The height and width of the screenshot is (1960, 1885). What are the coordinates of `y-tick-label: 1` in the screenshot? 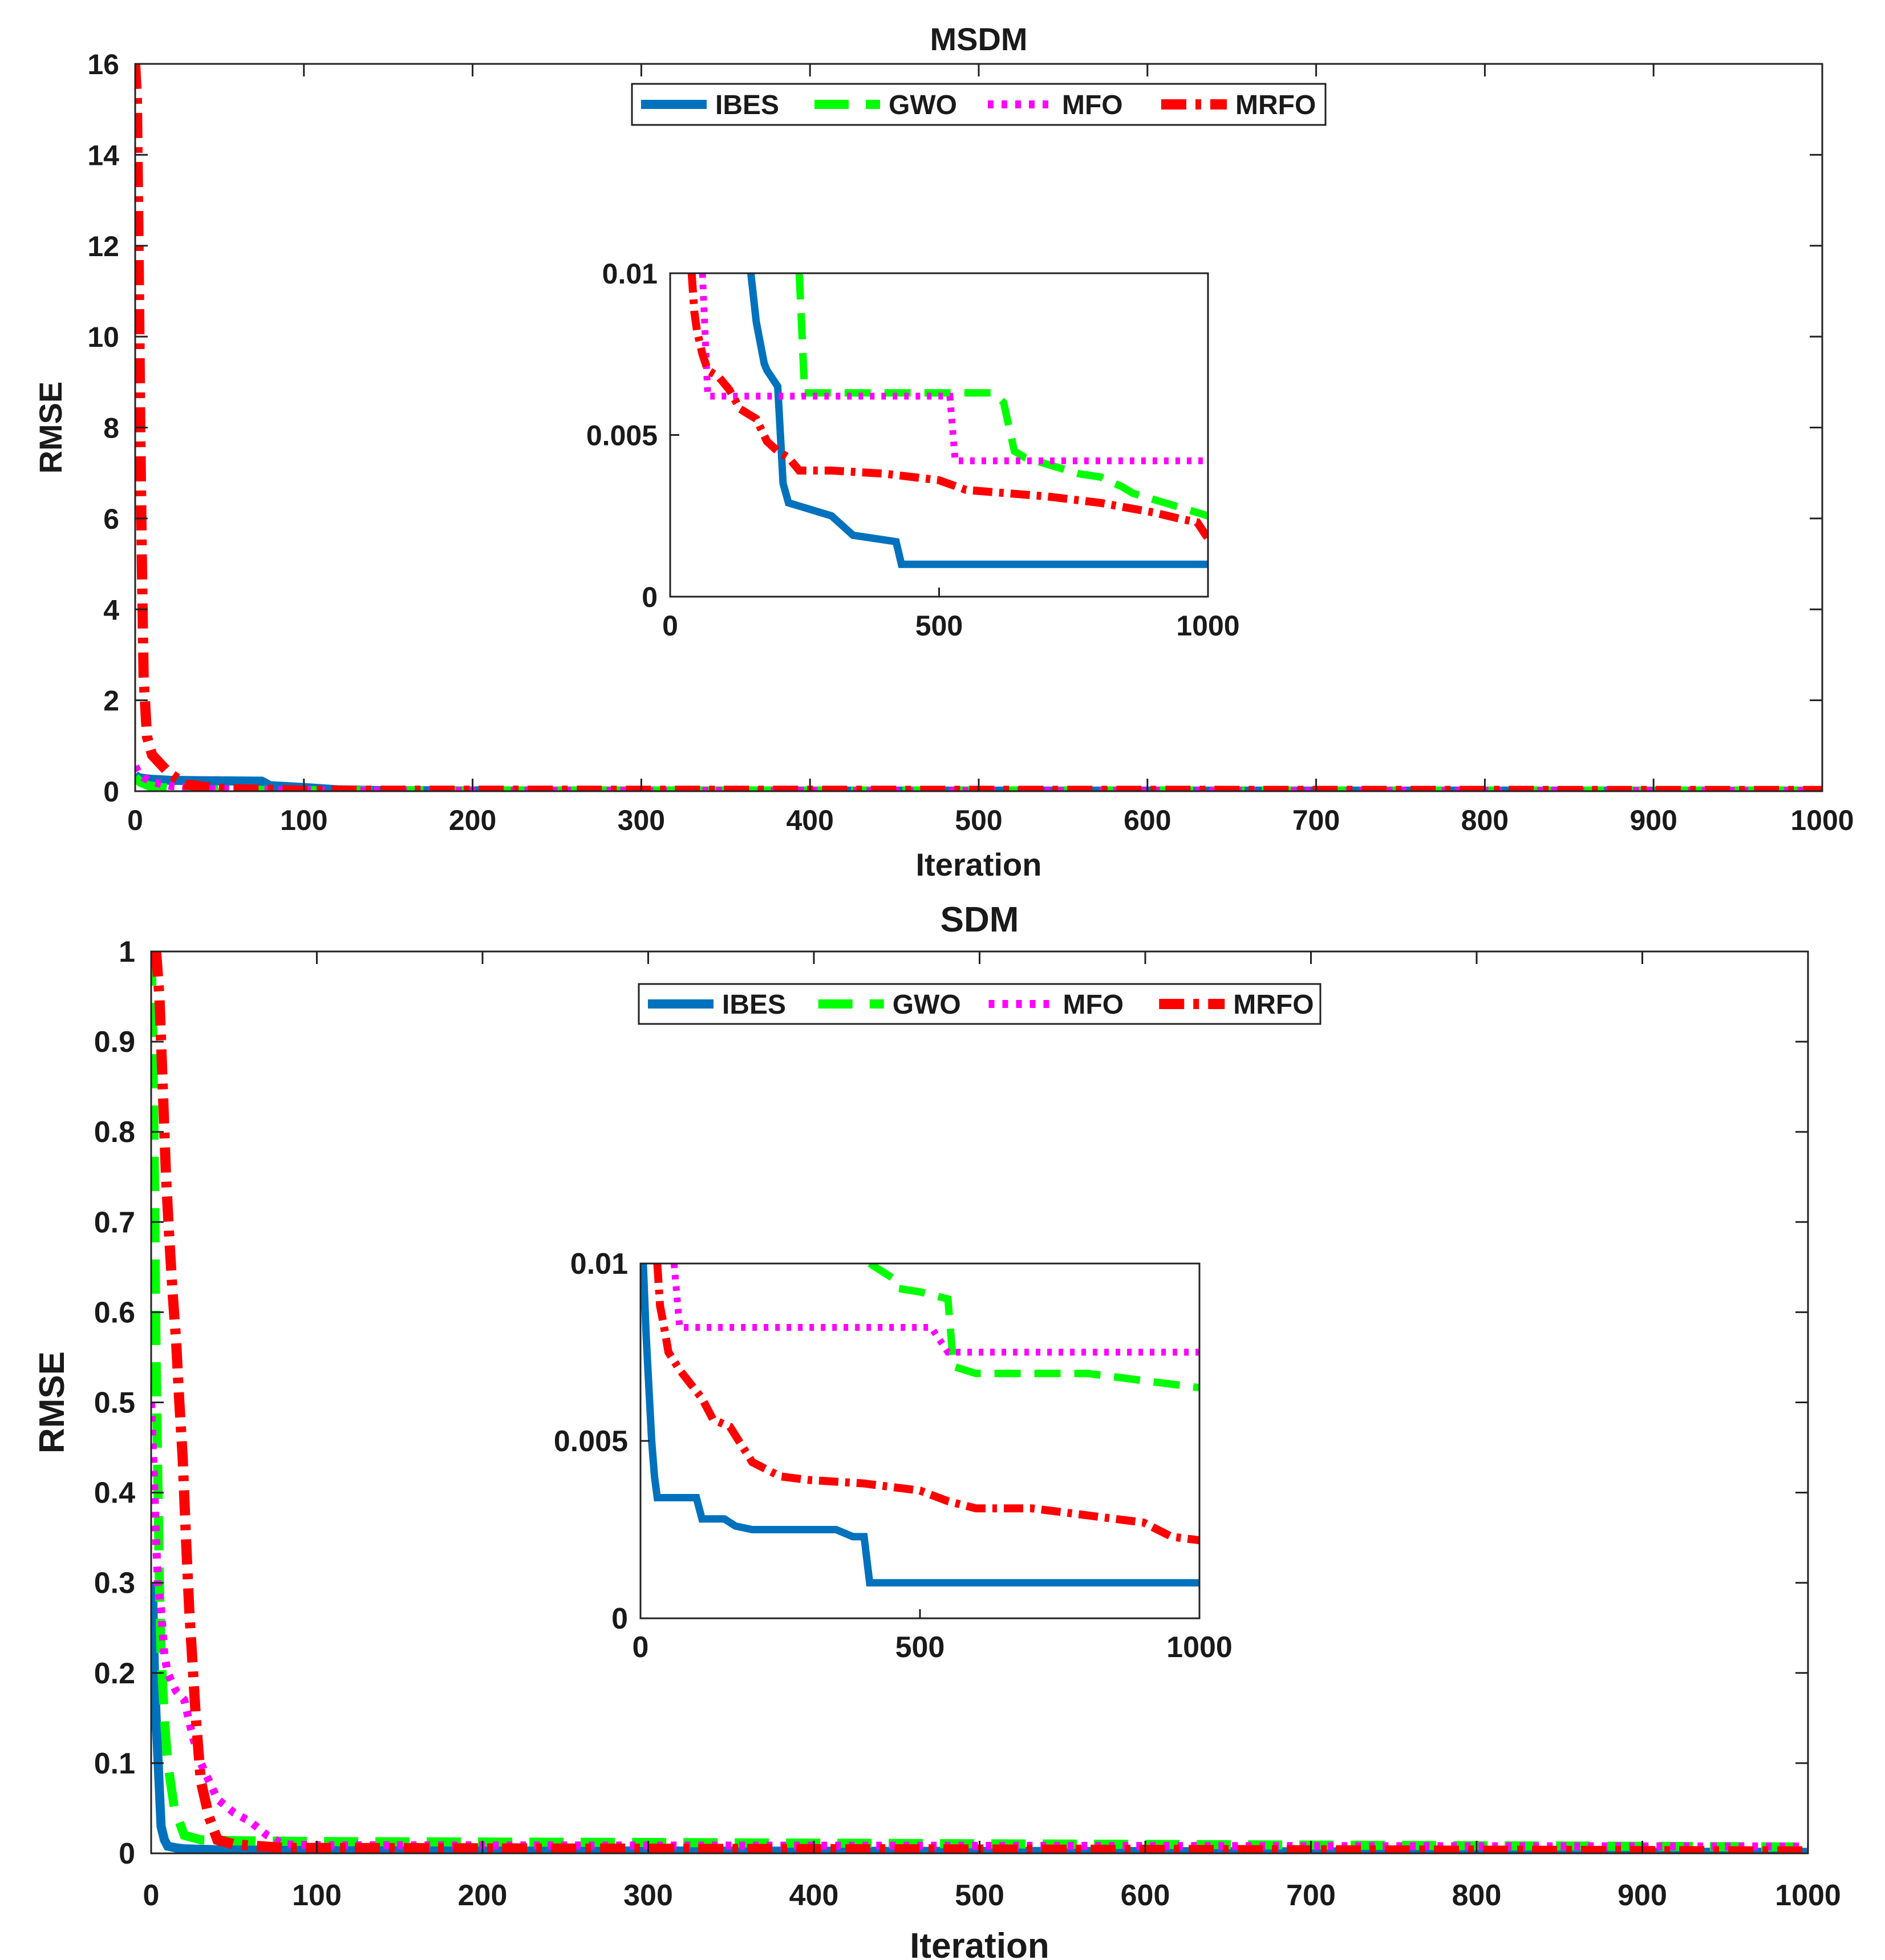 It's located at (127, 952).